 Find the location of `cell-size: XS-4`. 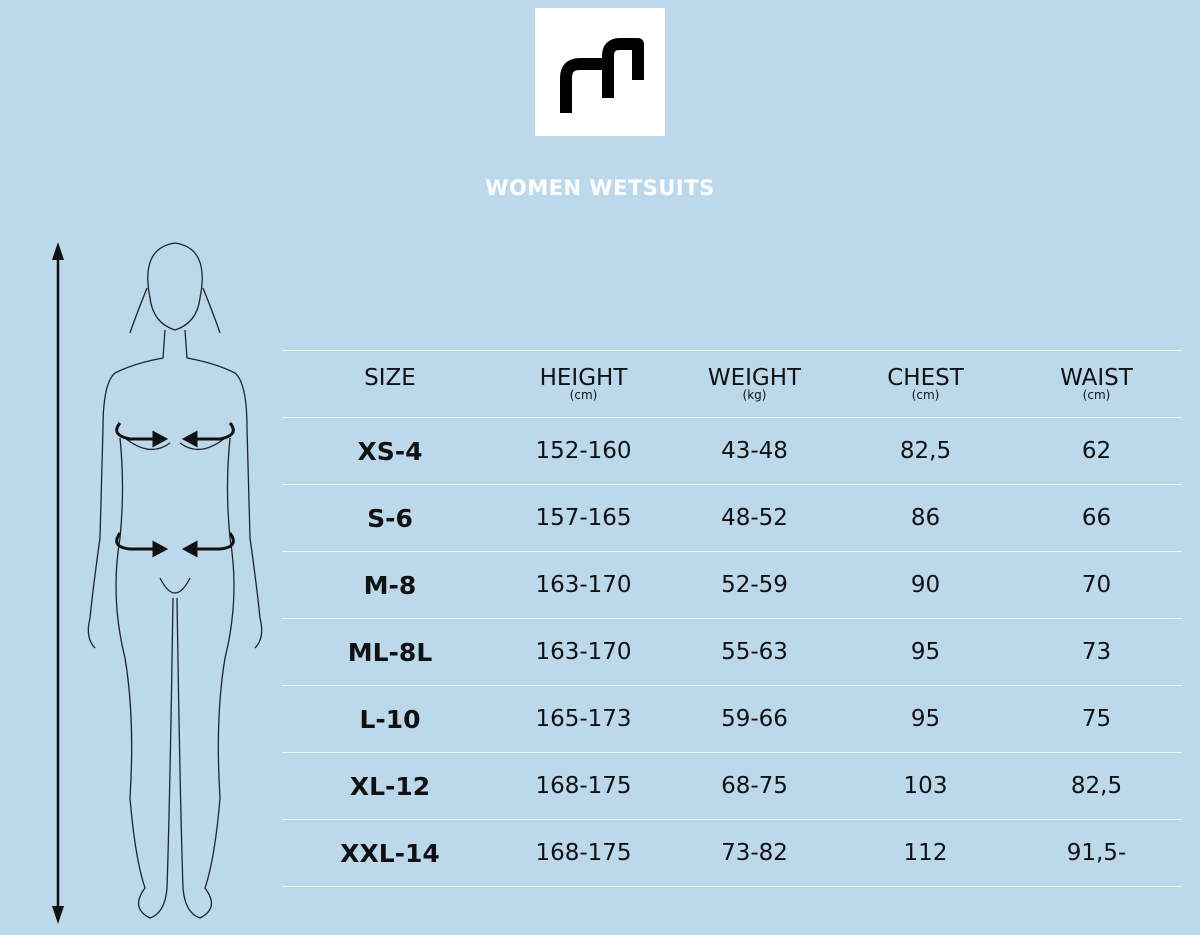

cell-size: XS-4 is located at coordinates (390, 451).